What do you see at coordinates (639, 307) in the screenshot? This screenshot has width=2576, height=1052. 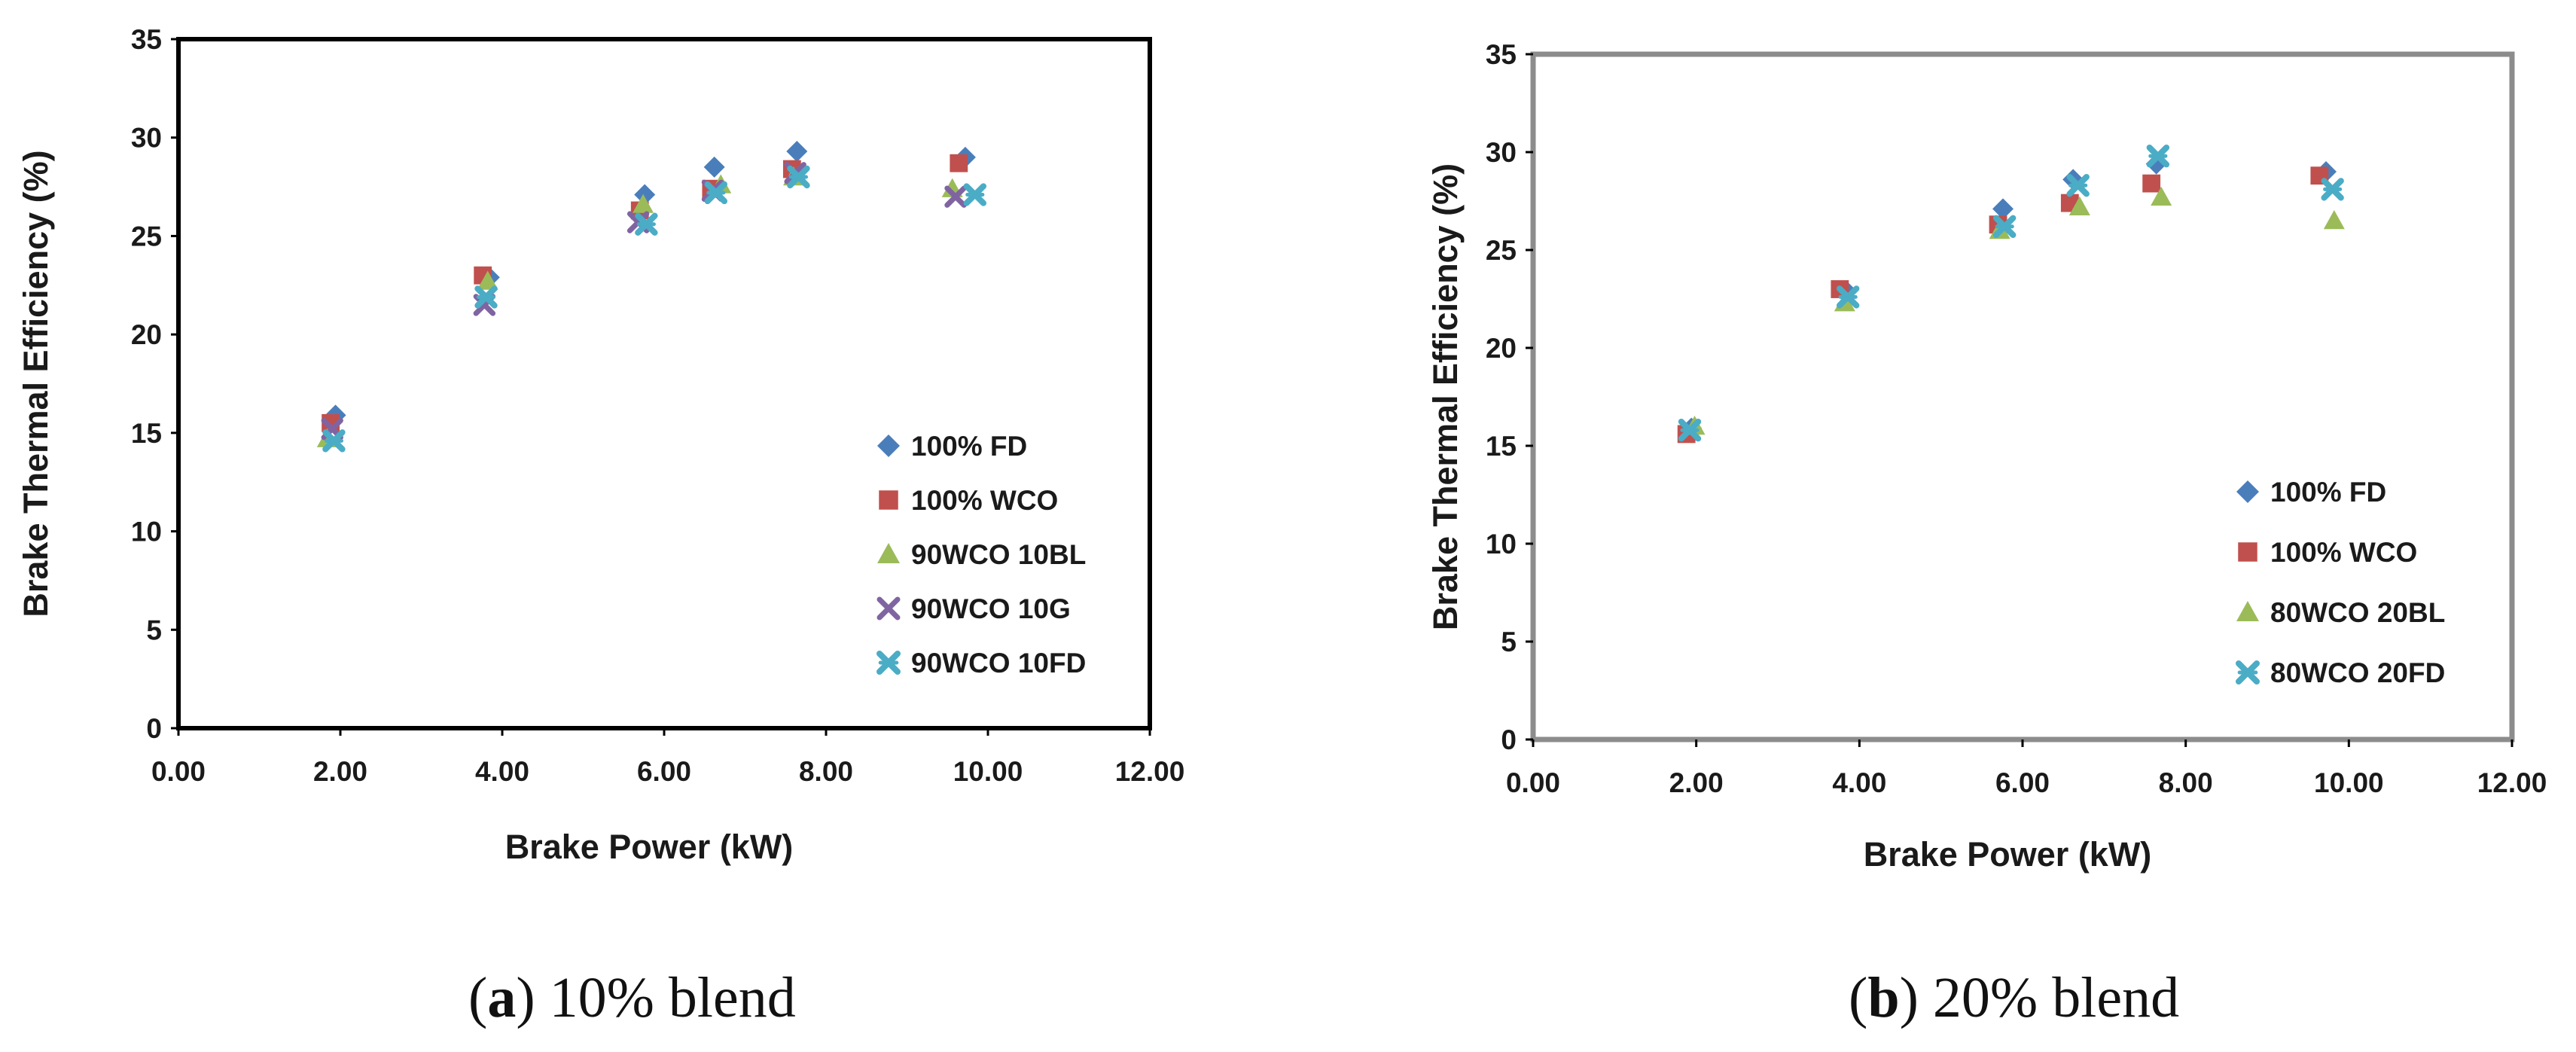 I see `series-90wco-10bl` at bounding box center [639, 307].